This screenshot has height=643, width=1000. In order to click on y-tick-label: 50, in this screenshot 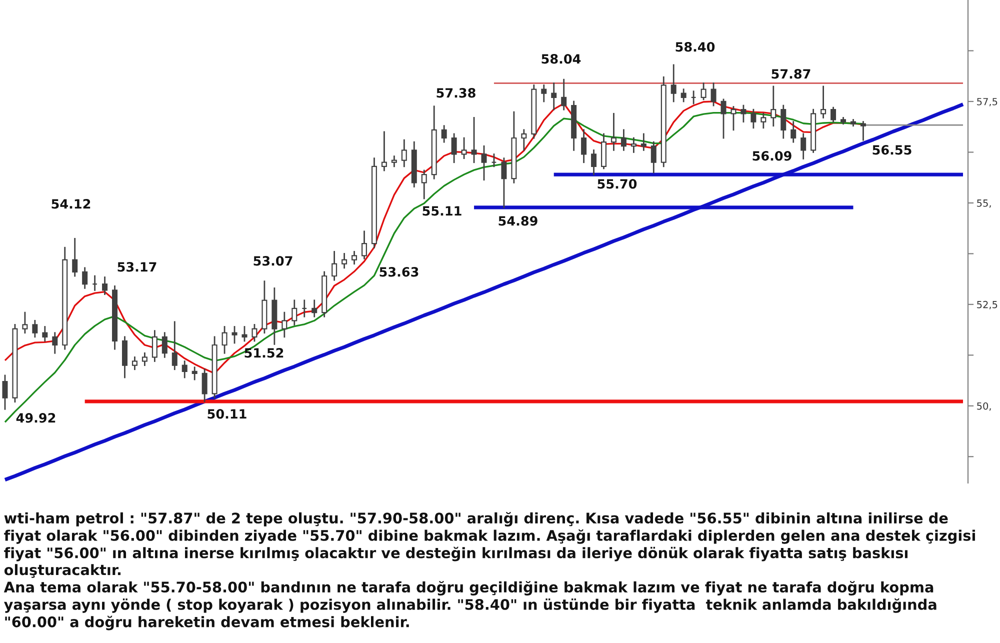, I will do `click(984, 406)`.